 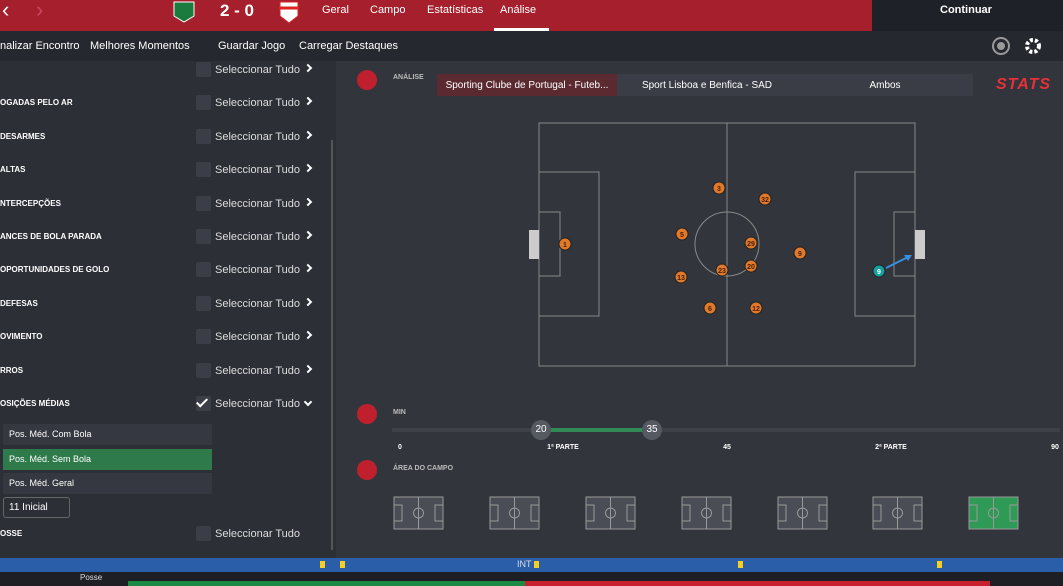 I want to click on player-number: 23, so click(x=722, y=271).